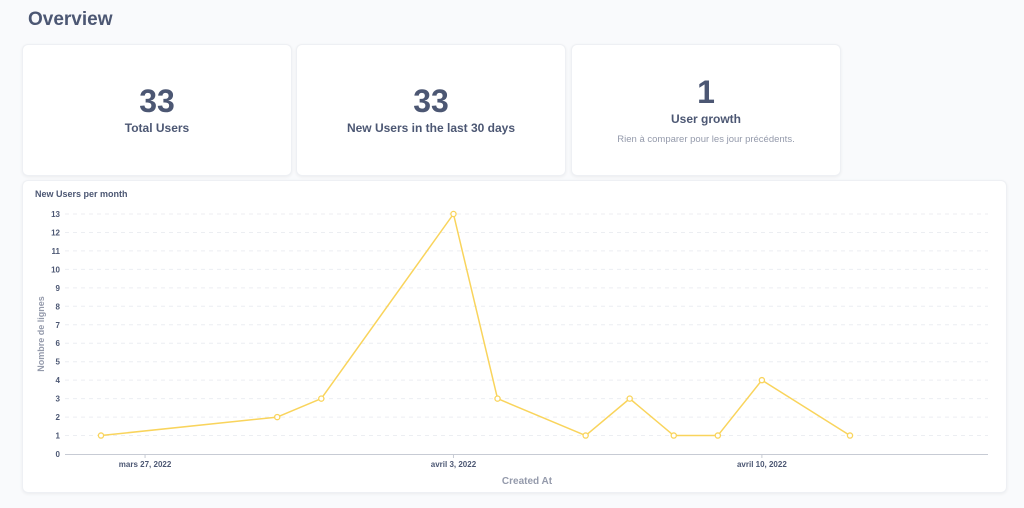 The width and height of the screenshot is (1024, 508). I want to click on y-tick-label: 10, so click(55, 269).